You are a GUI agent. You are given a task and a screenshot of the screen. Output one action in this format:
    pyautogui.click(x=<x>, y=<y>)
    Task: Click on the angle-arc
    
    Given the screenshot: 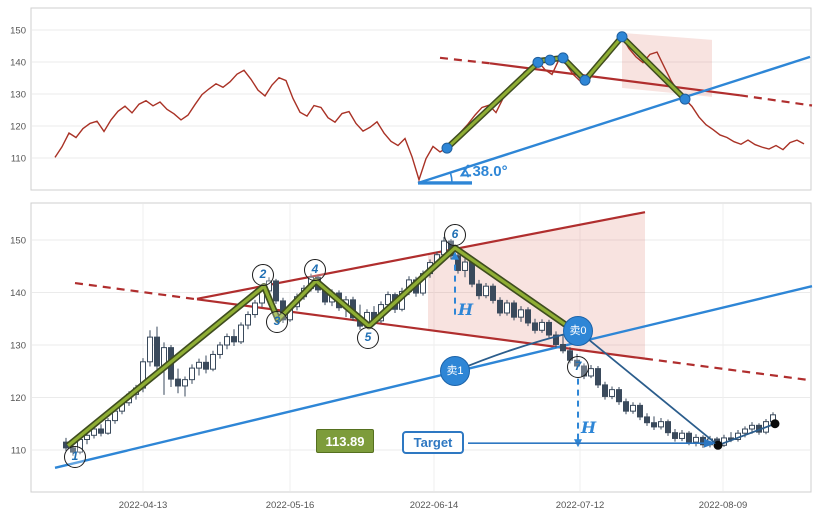 What is the action you would take?
    pyautogui.click(x=451, y=178)
    